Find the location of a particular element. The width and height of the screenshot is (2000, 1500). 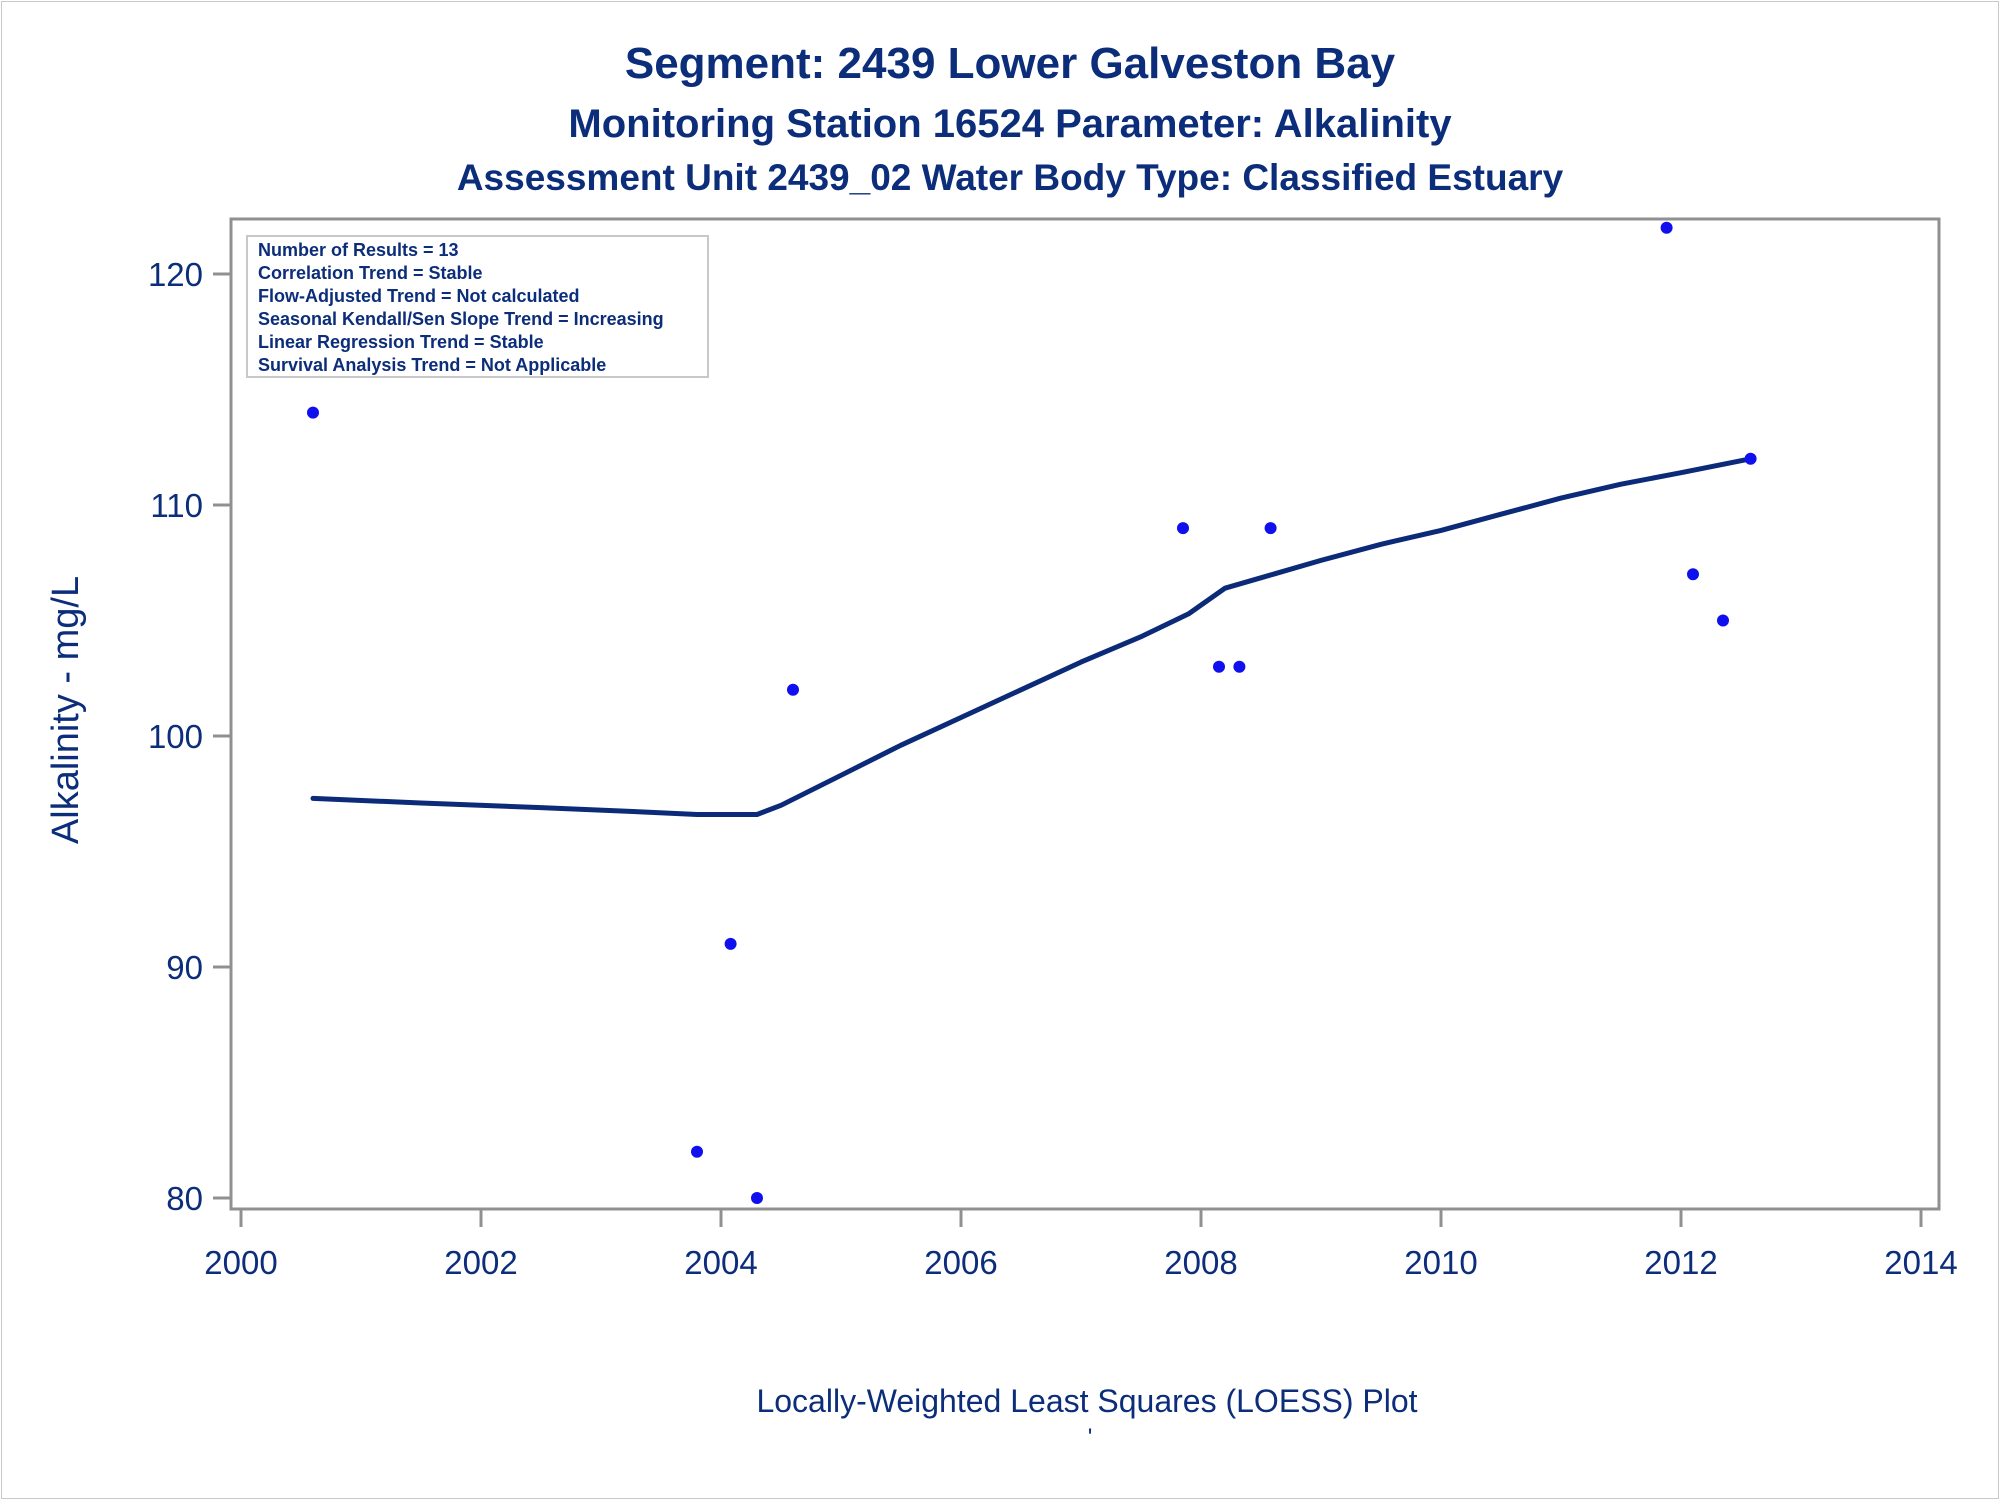

y-tick-label: 90 is located at coordinates (184, 967).